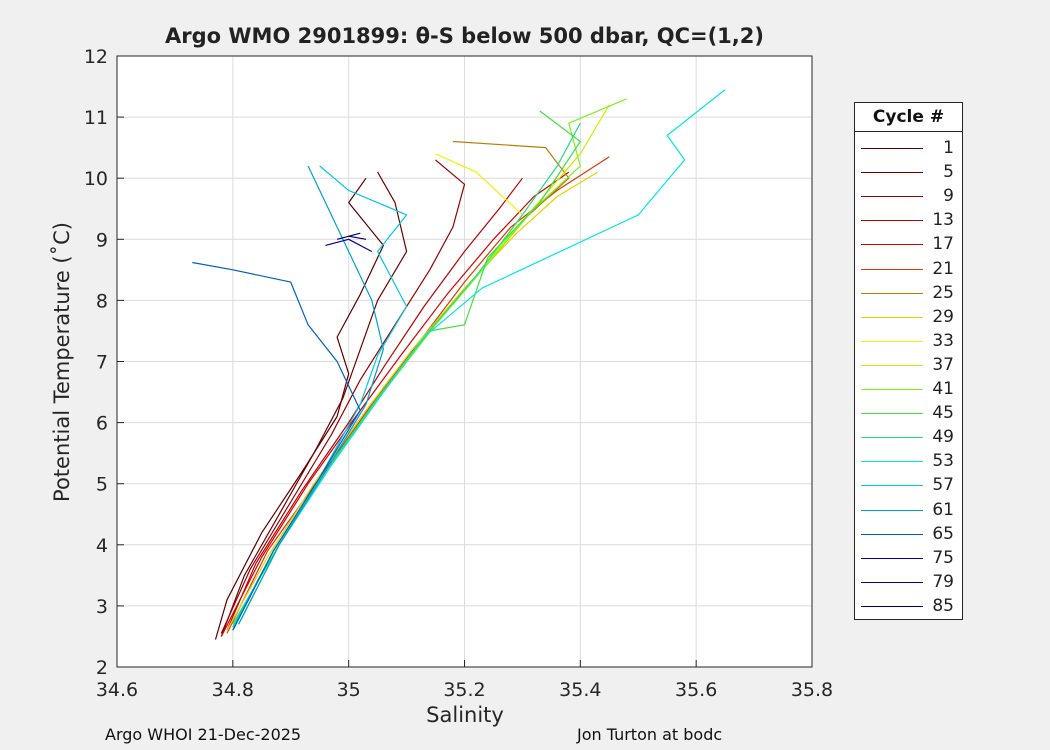  Describe the element at coordinates (943, 340) in the screenshot. I see `legend-label: 33` at that location.